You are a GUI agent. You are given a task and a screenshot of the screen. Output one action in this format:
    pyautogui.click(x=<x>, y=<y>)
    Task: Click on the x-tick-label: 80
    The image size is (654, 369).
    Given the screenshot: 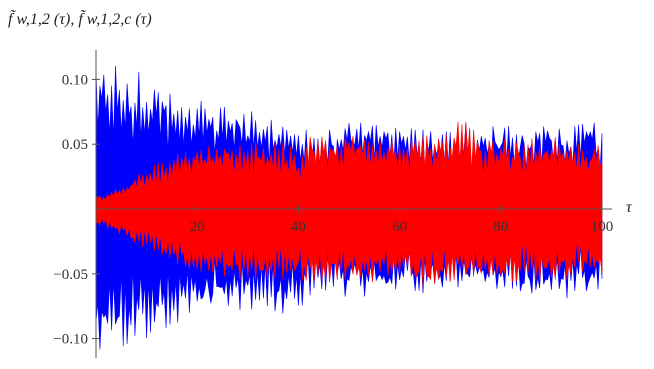 What is the action you would take?
    pyautogui.click(x=500, y=227)
    